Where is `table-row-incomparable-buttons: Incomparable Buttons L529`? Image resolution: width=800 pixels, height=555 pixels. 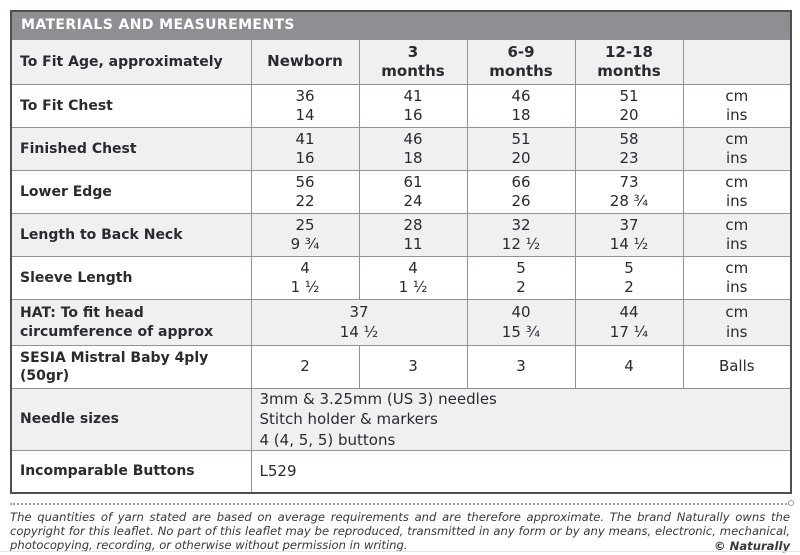
table-row-incomparable-buttons: Incomparable Buttons L529 is located at coordinates (401, 471).